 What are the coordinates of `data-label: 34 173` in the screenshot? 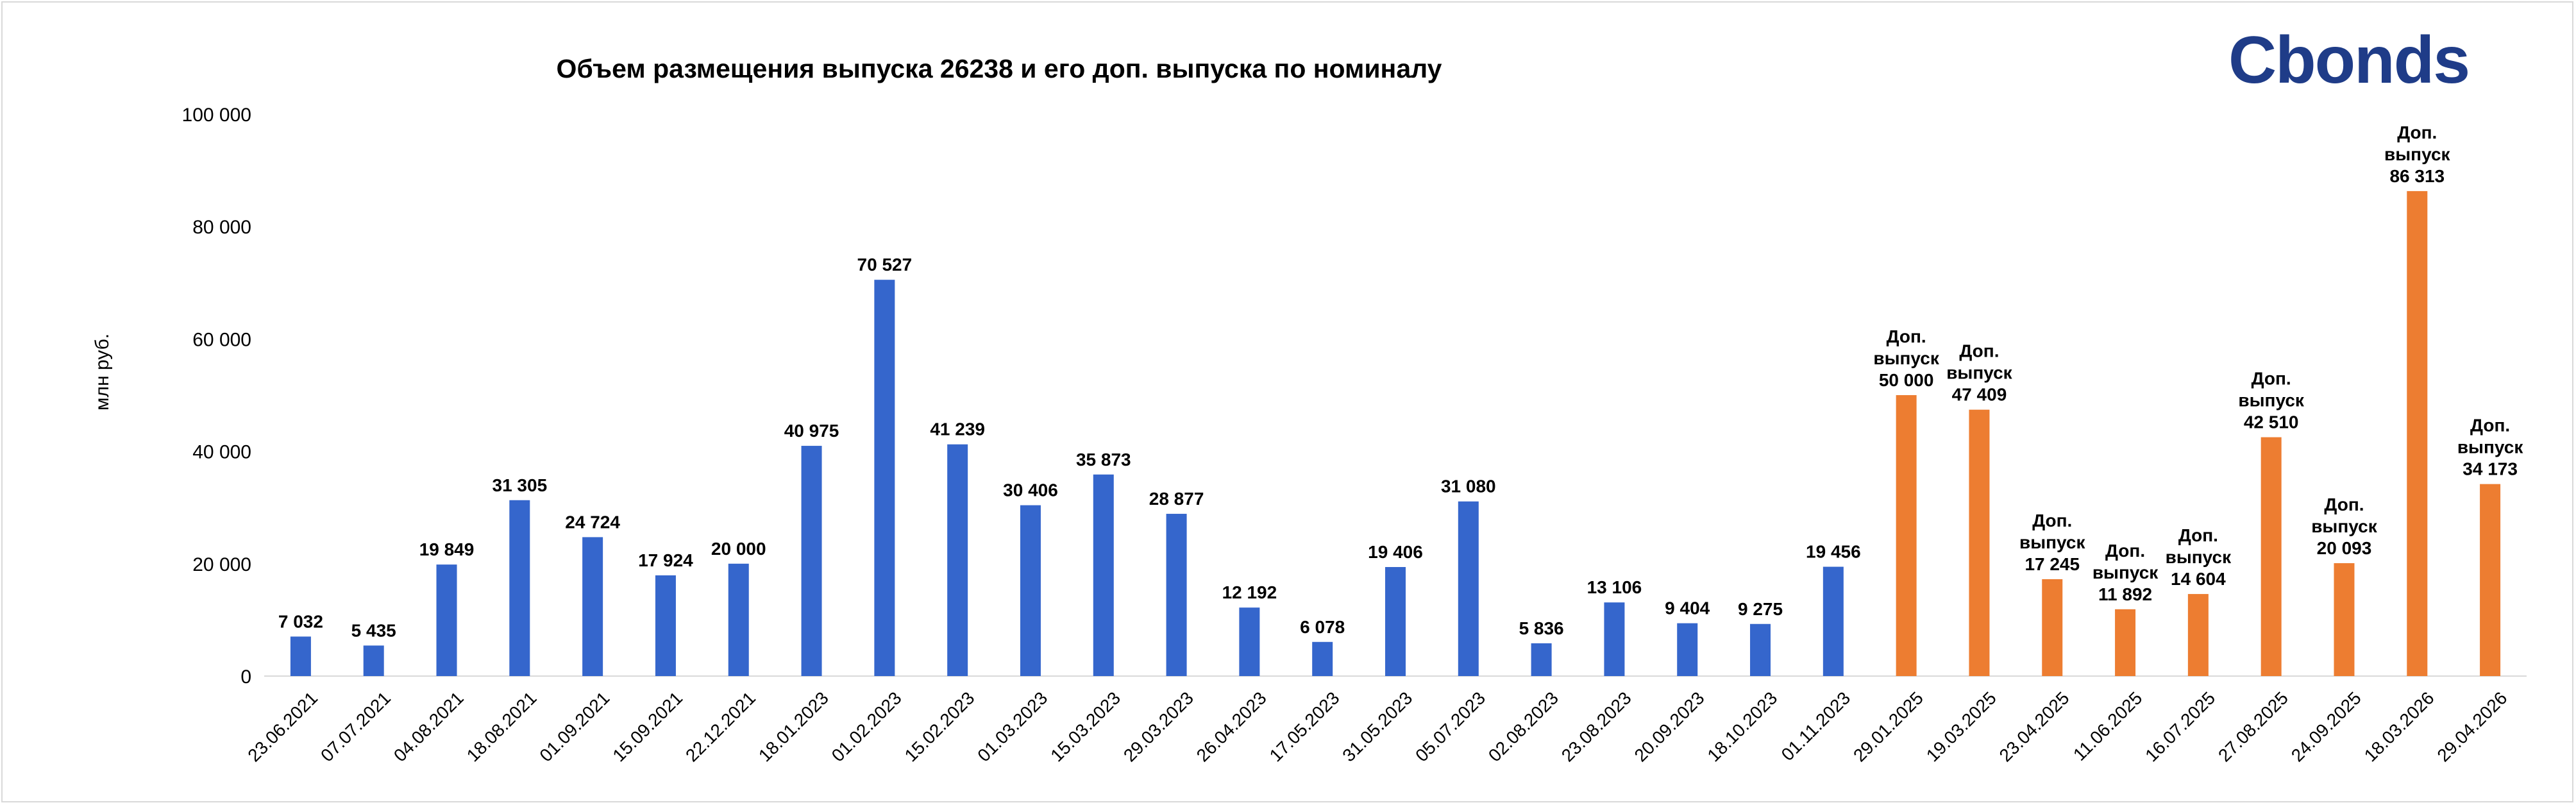 It's located at (2490, 469).